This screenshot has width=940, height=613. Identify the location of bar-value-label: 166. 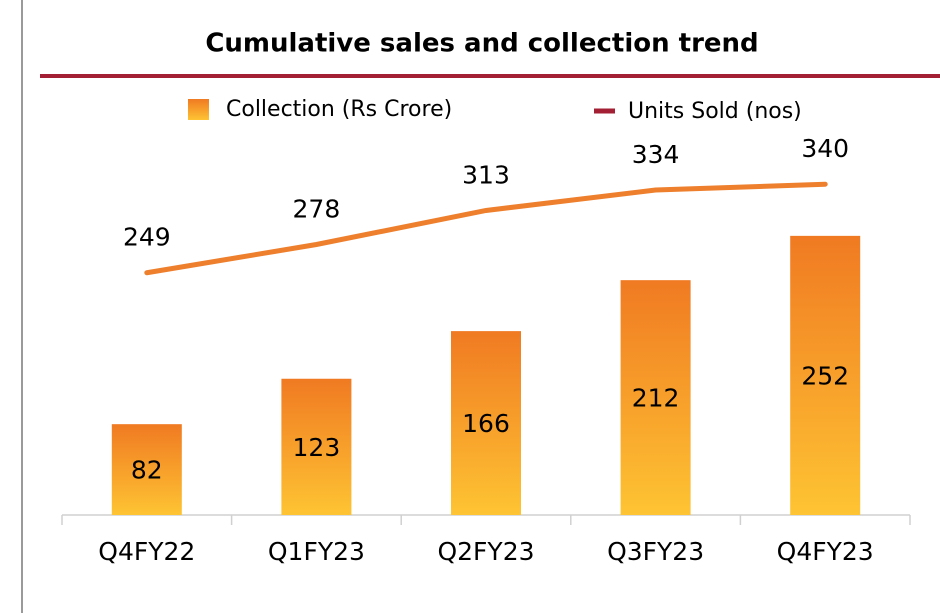
(486, 423).